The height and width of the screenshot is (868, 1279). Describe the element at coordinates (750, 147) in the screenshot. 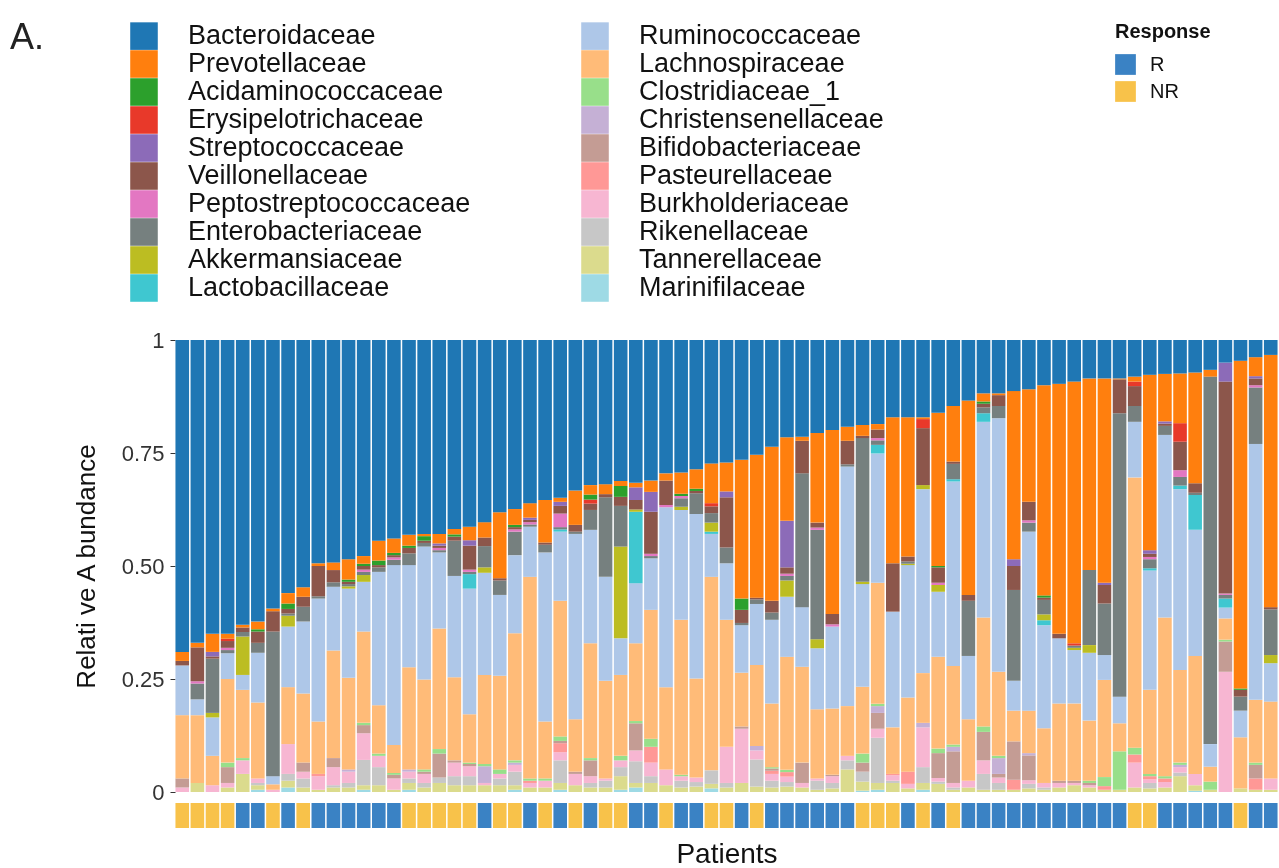

I see `legend-label: Bifidobacteriaceae` at that location.